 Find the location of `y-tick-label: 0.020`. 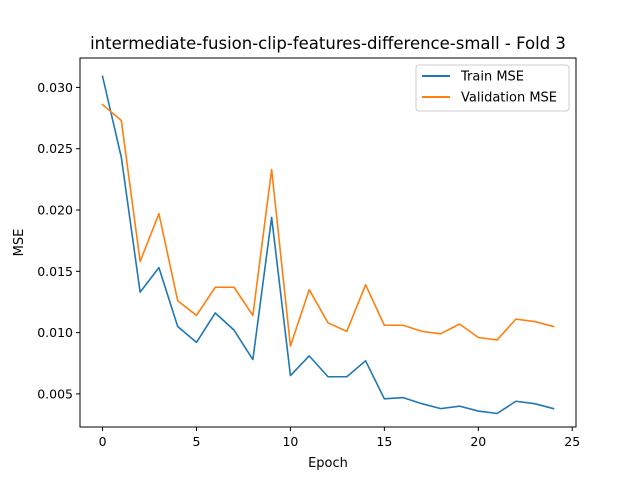

y-tick-label: 0.020 is located at coordinates (55, 210).